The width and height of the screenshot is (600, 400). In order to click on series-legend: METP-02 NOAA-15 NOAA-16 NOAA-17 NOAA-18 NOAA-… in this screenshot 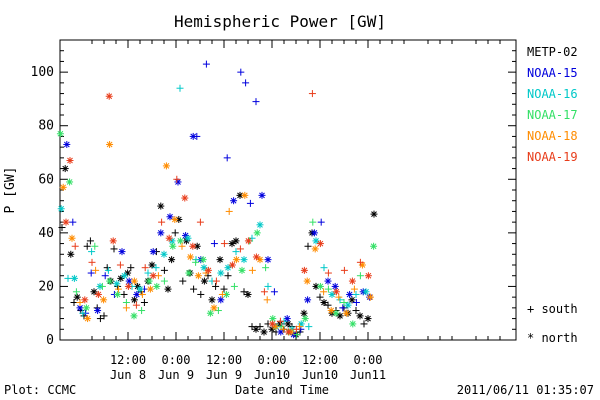, I will do `click(552, 104)`.